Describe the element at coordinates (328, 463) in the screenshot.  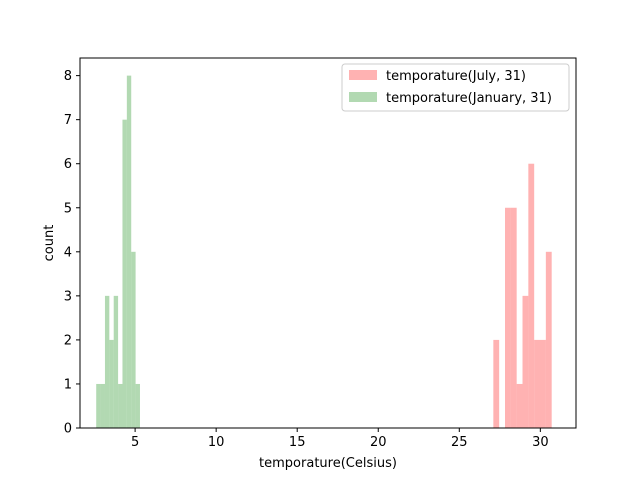
I see `x-axis-label: temporature(Celsius)` at that location.